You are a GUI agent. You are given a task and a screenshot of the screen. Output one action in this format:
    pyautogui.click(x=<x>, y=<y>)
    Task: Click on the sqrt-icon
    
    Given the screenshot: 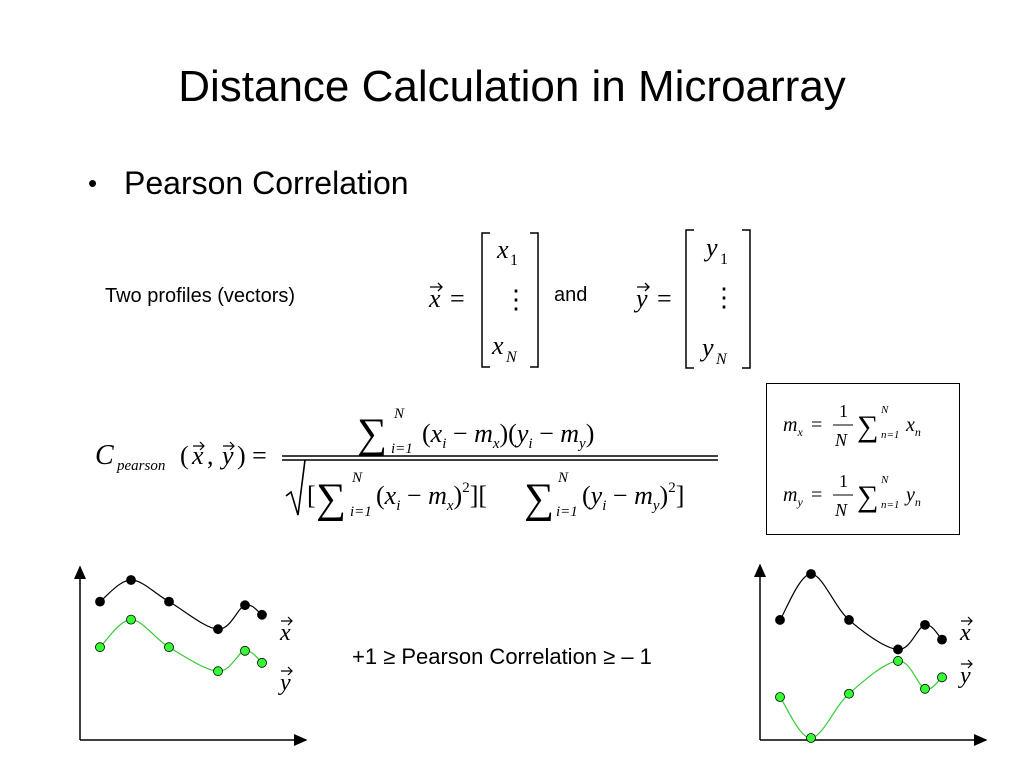 What is the action you would take?
    pyautogui.click(x=295, y=487)
    